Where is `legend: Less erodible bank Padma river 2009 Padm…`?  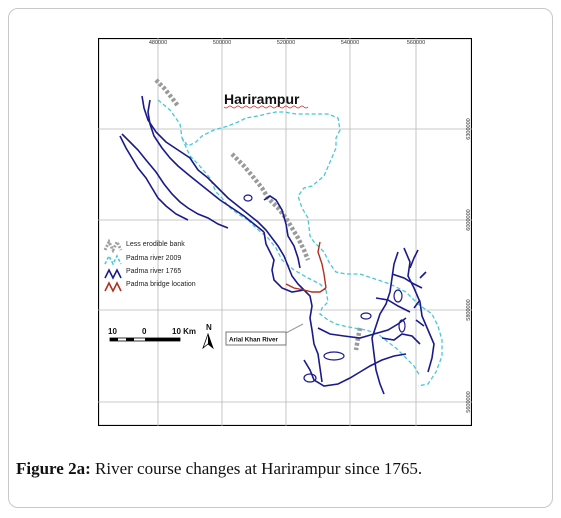
legend: Less erodible bank Padma river 2009 Padm… is located at coordinates (149, 265).